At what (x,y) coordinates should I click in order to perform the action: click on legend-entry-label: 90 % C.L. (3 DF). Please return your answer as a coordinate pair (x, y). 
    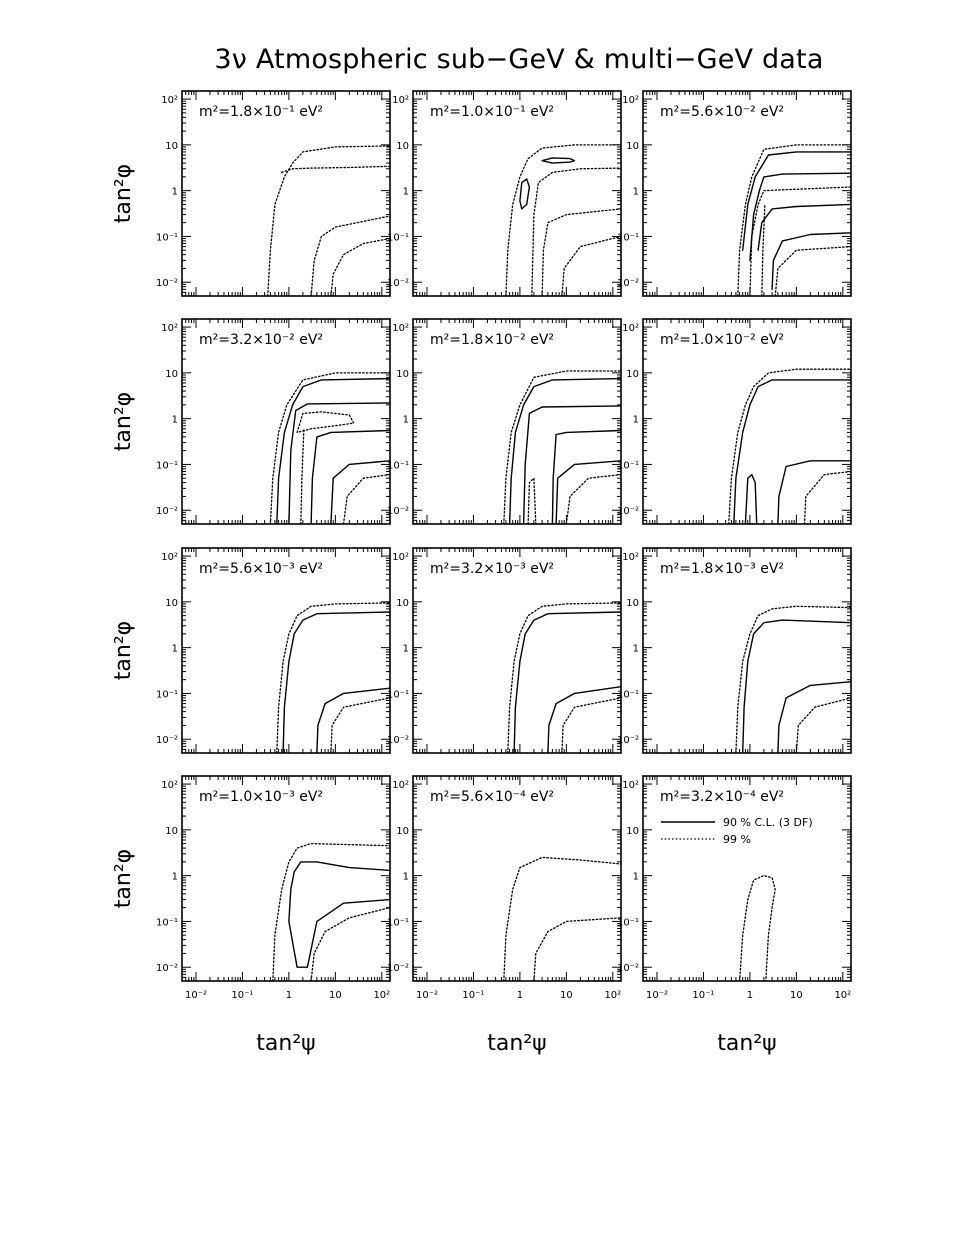
    Looking at the image, I should click on (768, 822).